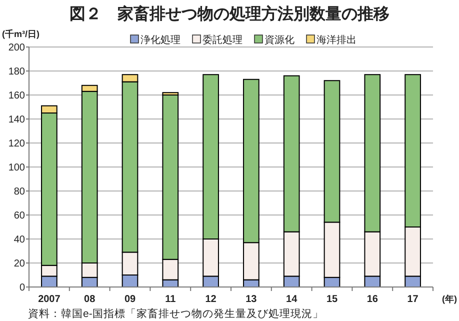 The width and height of the screenshot is (459, 321). What do you see at coordinates (17, 48) in the screenshot?
I see `y-tick-label: 200` at bounding box center [17, 48].